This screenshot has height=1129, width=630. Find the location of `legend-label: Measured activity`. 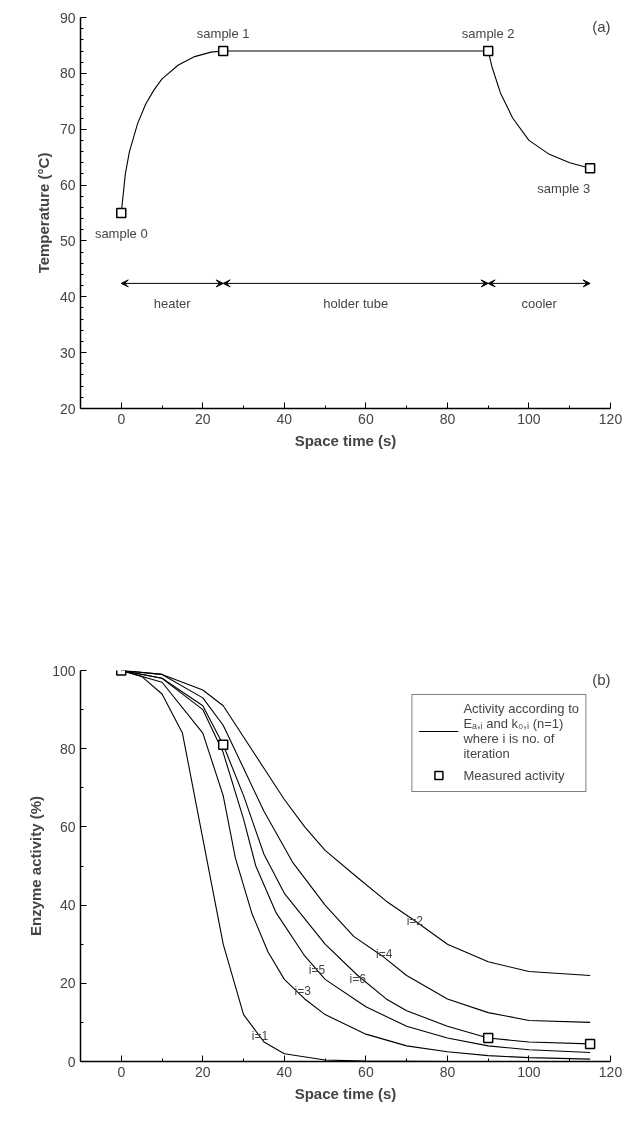

legend-label: Measured activity is located at coordinates (514, 775).